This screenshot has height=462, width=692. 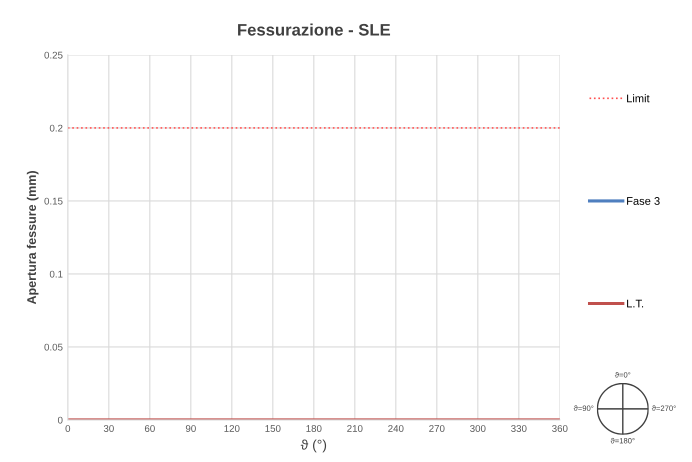 I want to click on x-tick-label: 210, so click(x=355, y=428).